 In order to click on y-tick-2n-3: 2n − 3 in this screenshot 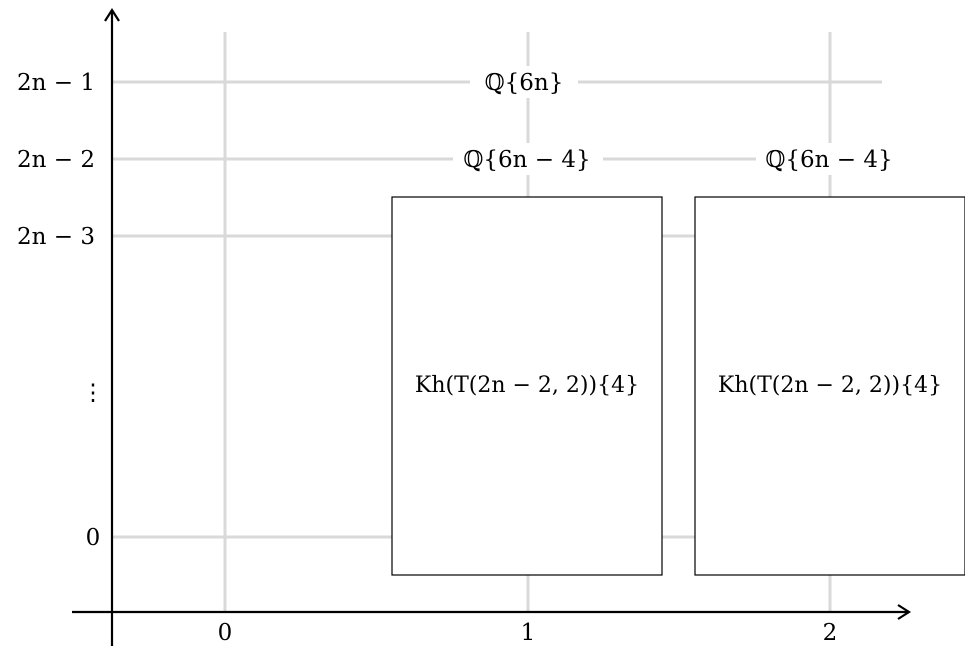, I will do `click(56, 237)`.